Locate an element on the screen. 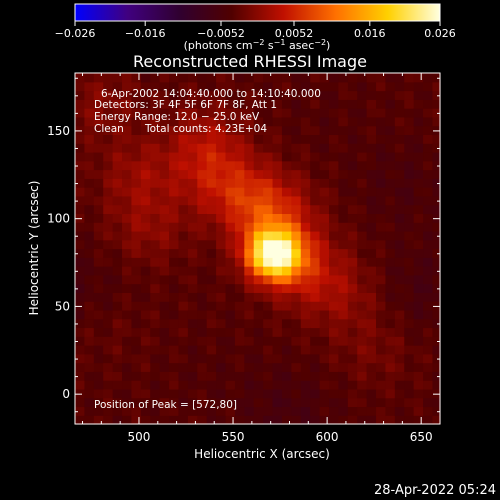 This screenshot has width=500, height=500. colorbar-strip is located at coordinates (257, 12).